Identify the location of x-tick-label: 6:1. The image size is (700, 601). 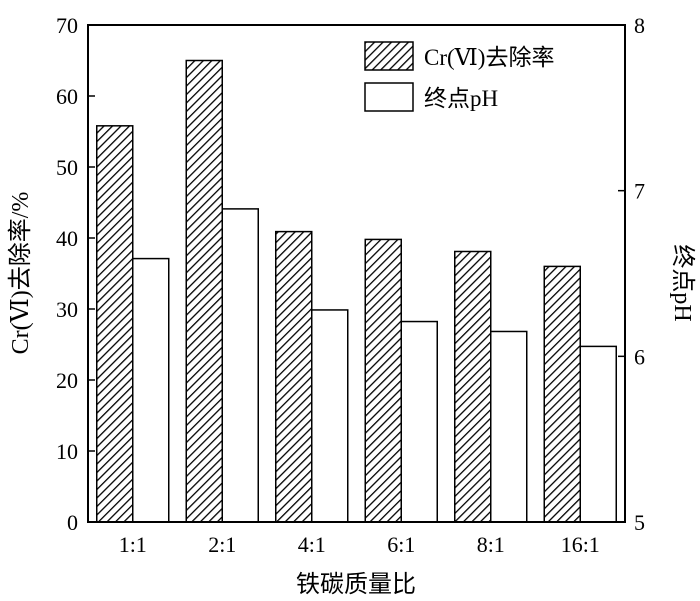
(401, 544).